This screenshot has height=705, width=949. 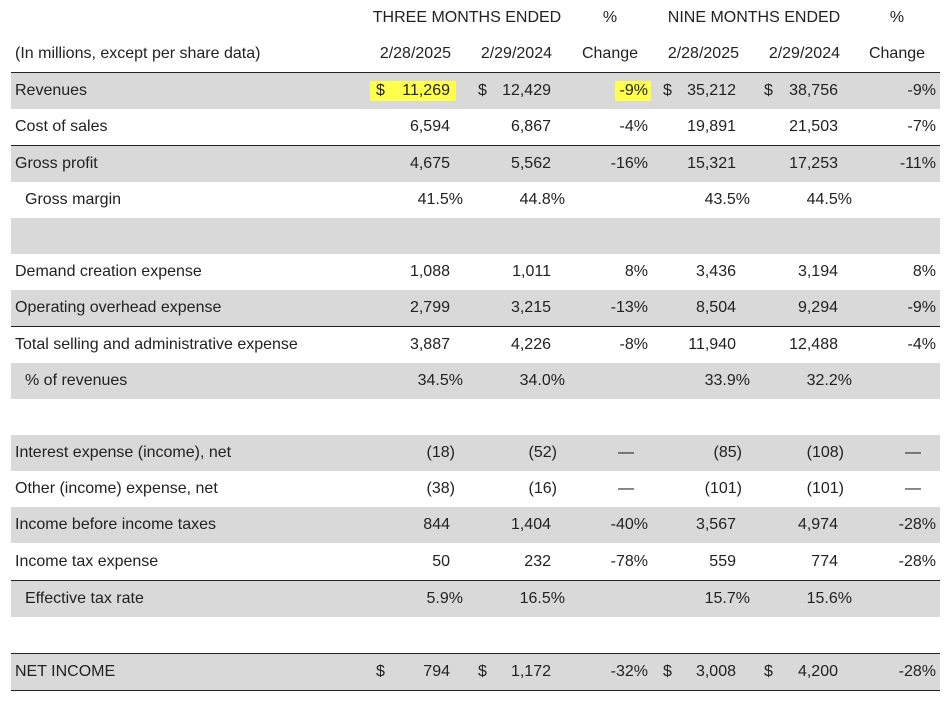 I want to click on value-3m-2025: 3,887, so click(x=429, y=344).